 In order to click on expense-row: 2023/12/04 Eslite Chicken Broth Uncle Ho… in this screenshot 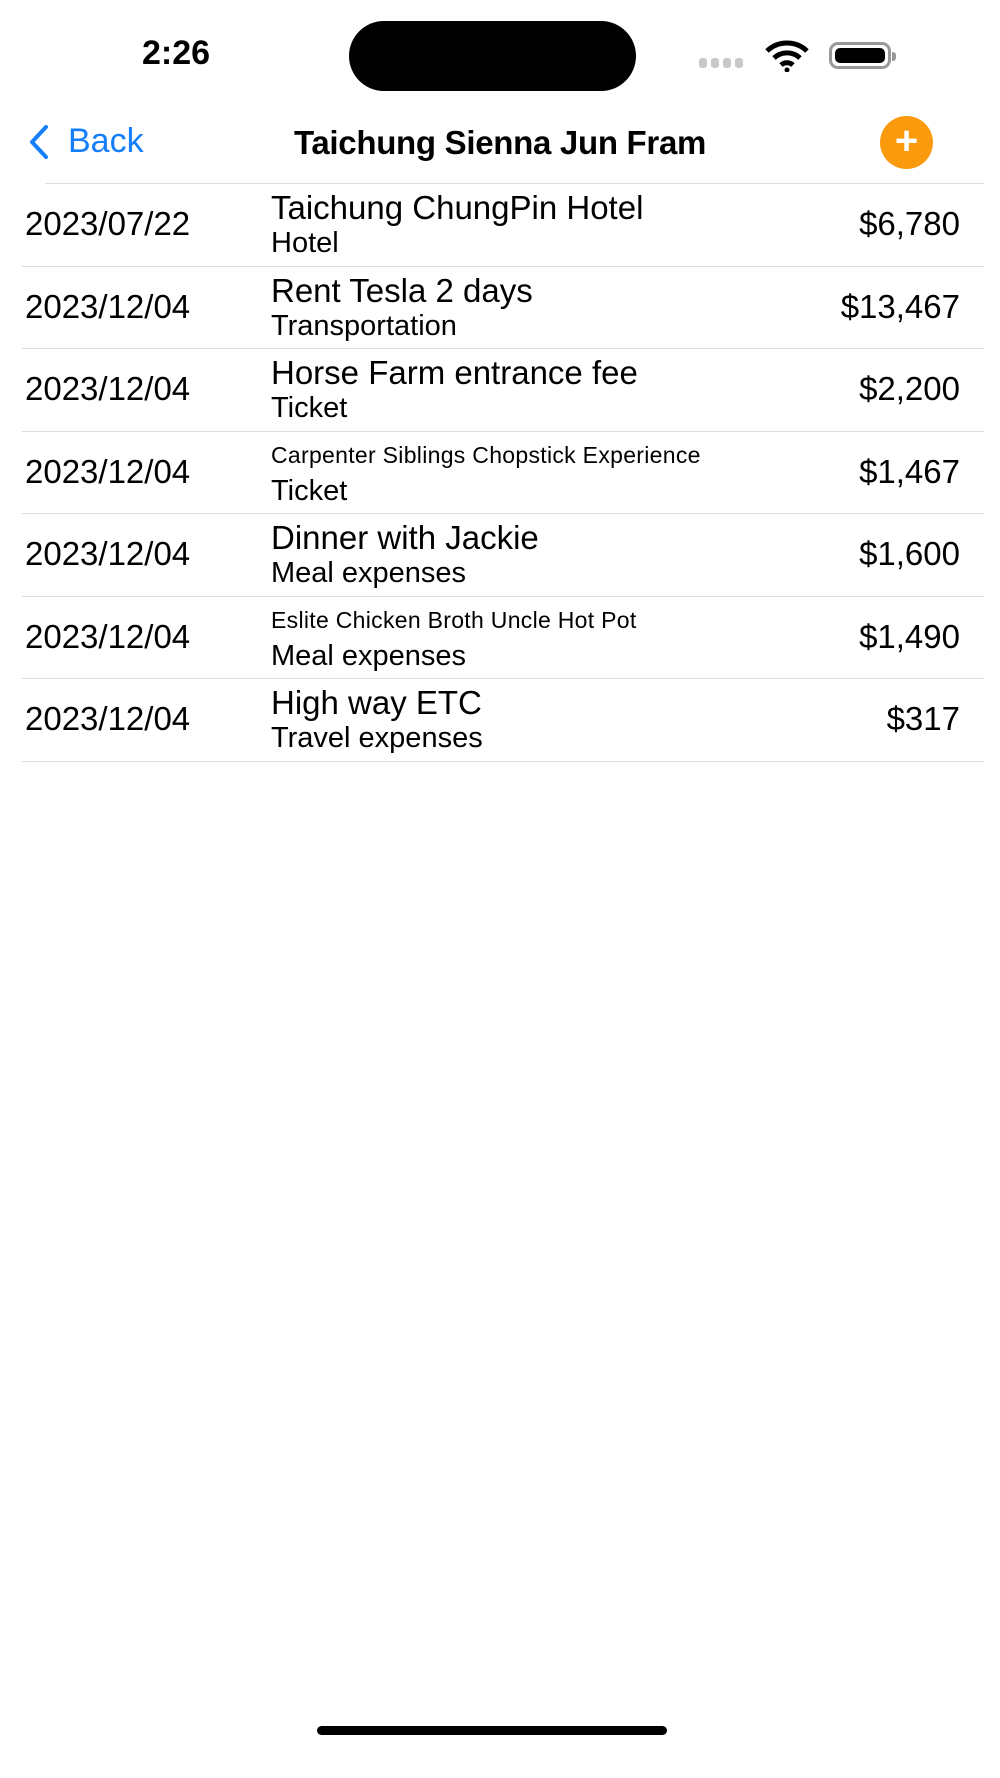, I will do `click(503, 638)`.